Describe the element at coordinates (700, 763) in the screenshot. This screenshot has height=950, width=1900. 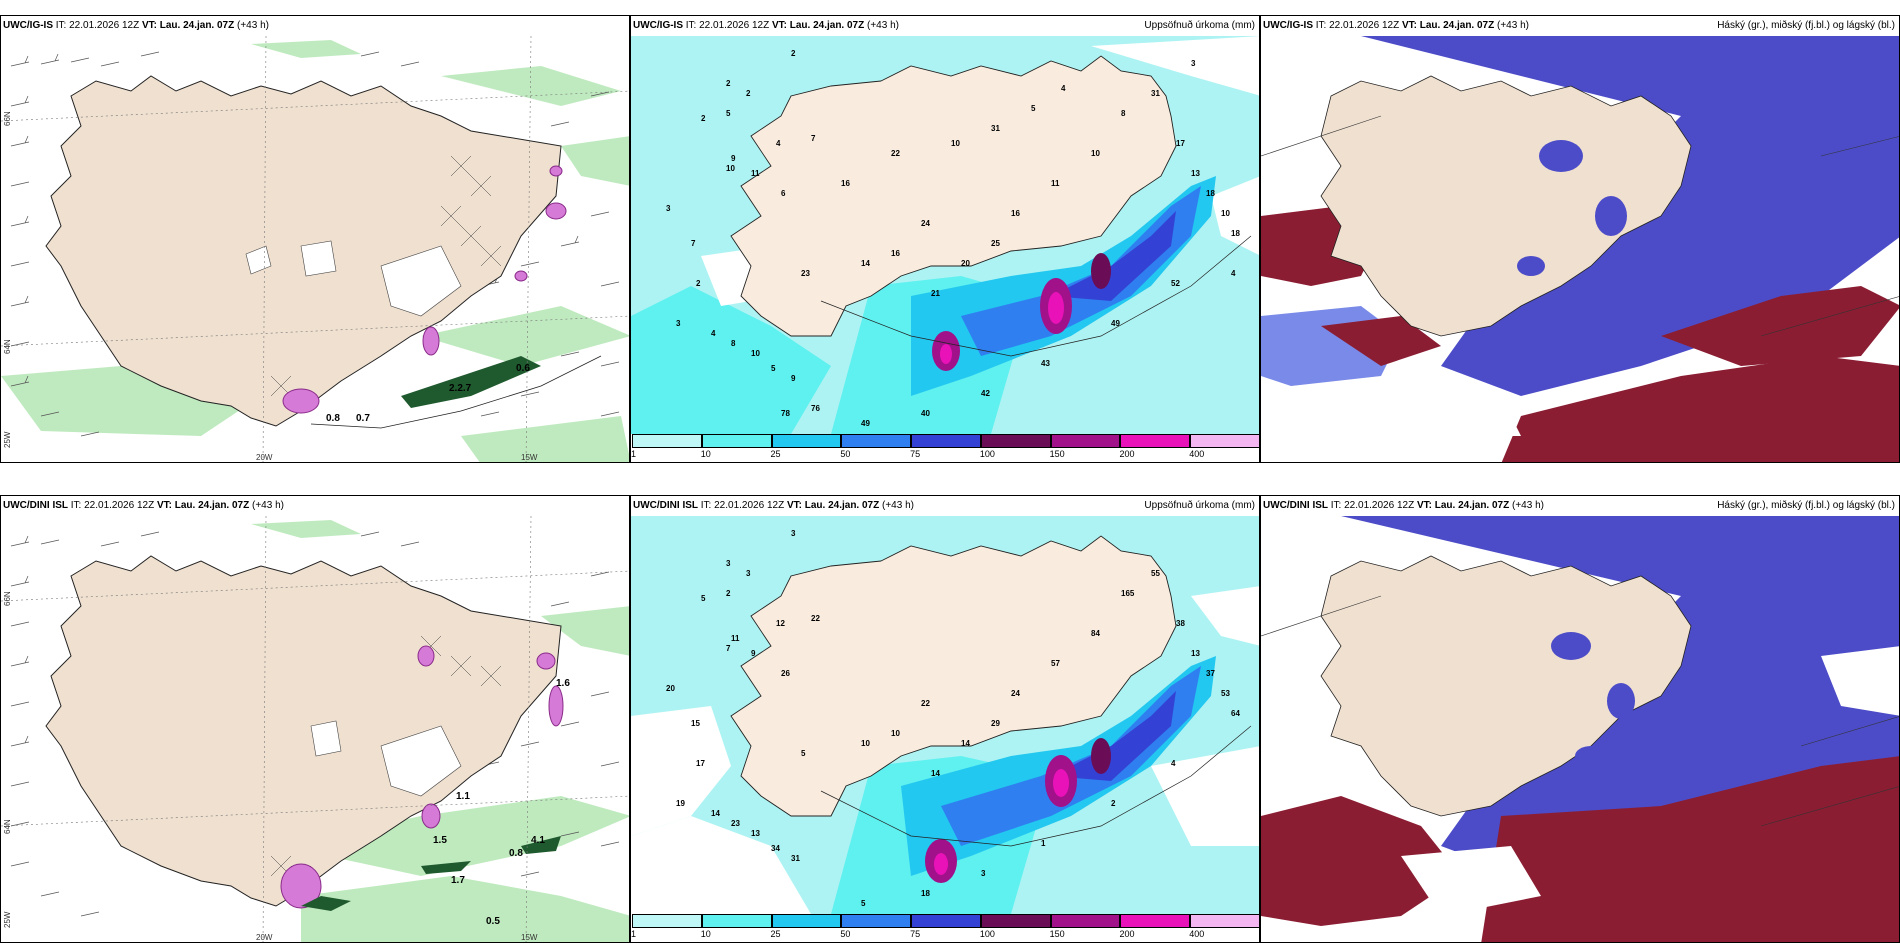
I see `station-value: 17` at that location.